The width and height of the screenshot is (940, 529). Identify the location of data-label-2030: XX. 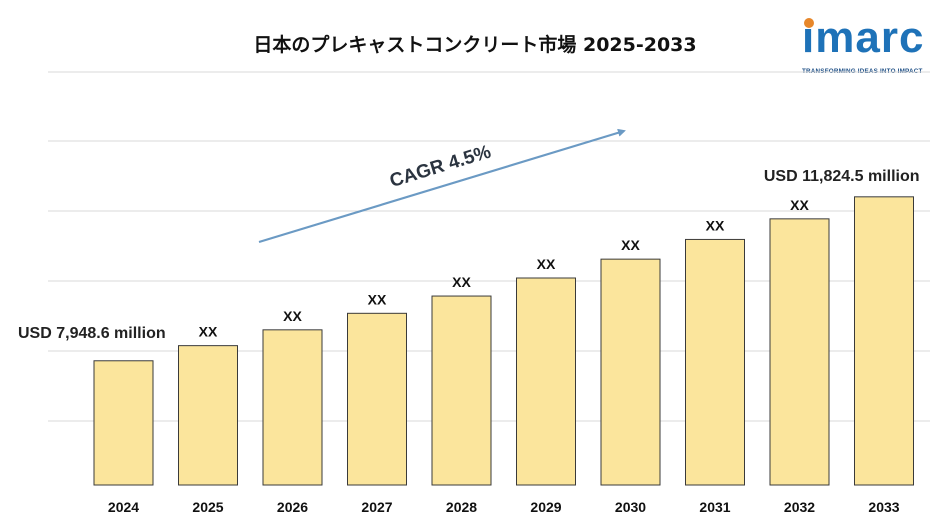
(630, 245).